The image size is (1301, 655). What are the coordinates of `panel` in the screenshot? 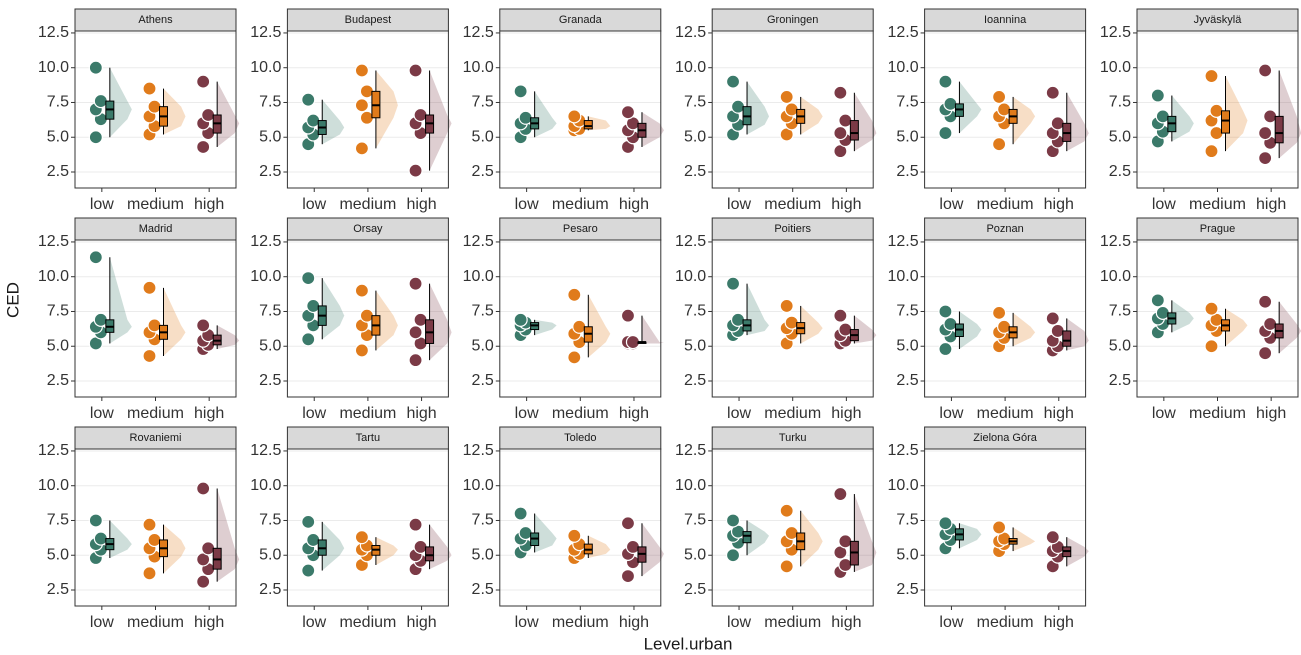 It's located at (580, 109).